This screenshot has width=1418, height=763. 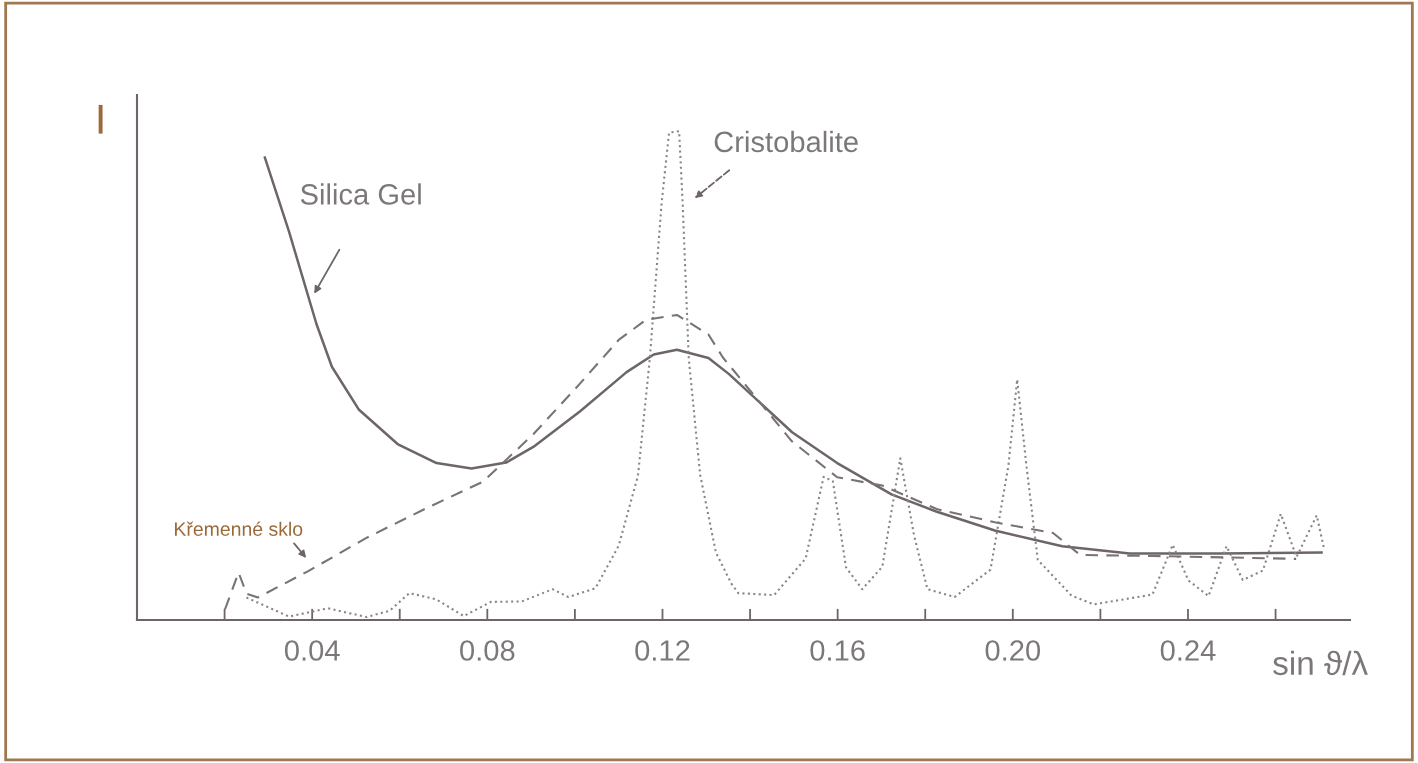 What do you see at coordinates (786, 141) in the screenshot?
I see `series-label: Cristobalite` at bounding box center [786, 141].